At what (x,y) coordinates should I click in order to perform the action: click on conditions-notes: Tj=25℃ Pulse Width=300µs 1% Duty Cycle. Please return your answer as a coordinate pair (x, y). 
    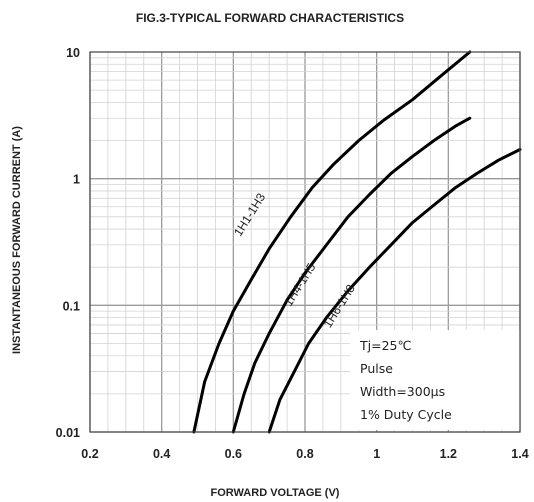
    Looking at the image, I should click on (405, 380).